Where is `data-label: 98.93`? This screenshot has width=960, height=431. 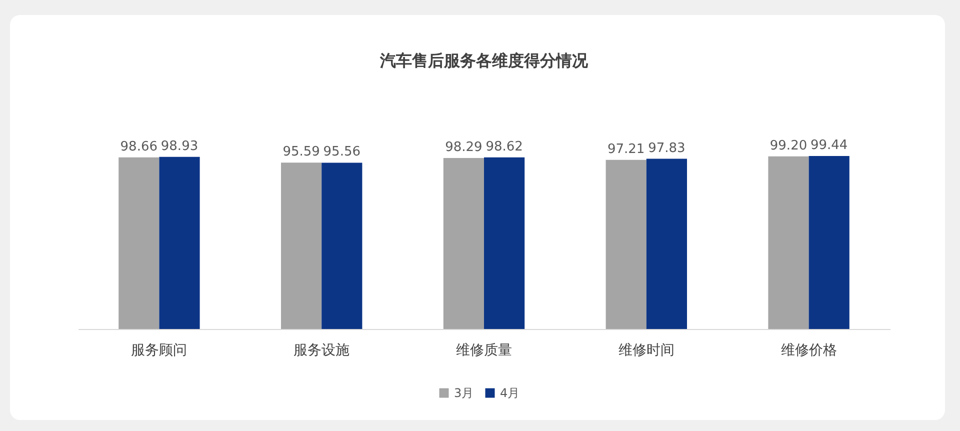
data-label: 98.93 is located at coordinates (179, 146).